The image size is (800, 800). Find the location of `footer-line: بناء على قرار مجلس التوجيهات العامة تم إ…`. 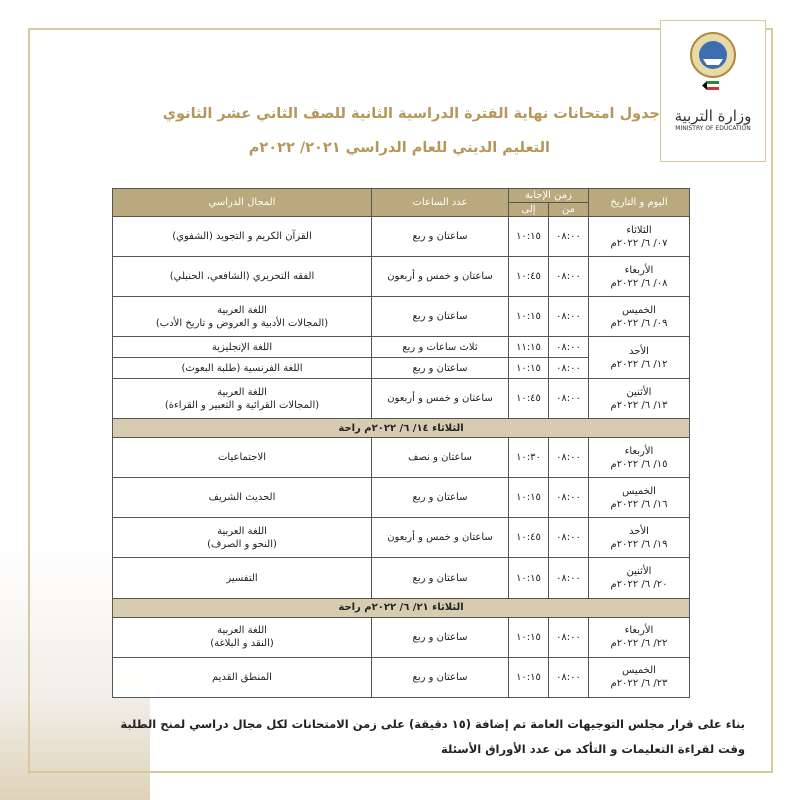

footer-line: بناء على قرار مجلس التوجيهات العامة تم إ… is located at coordinates (432, 724).